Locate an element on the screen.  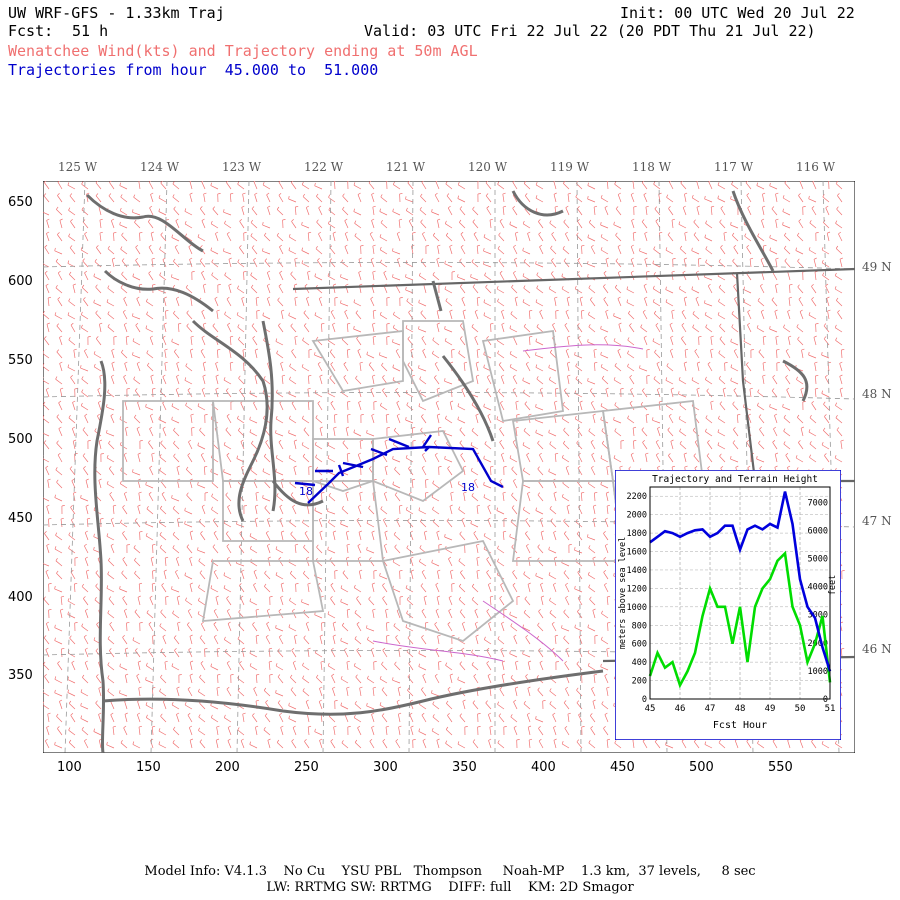
inset-y-tick-right: 1000 is located at coordinates (818, 672).